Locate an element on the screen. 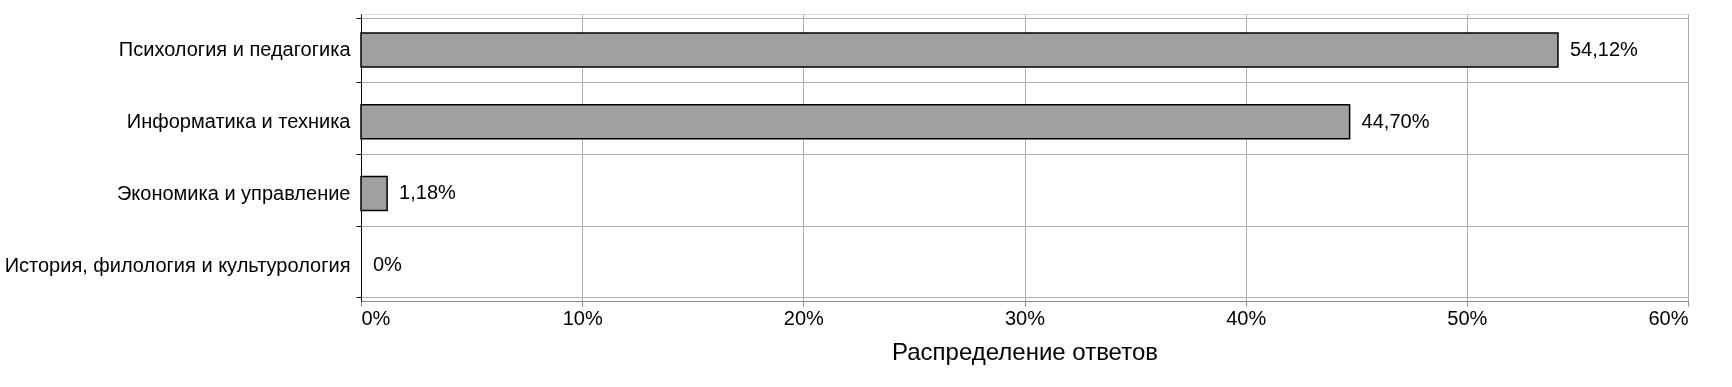  x-tick-label: 10% is located at coordinates (582, 317).